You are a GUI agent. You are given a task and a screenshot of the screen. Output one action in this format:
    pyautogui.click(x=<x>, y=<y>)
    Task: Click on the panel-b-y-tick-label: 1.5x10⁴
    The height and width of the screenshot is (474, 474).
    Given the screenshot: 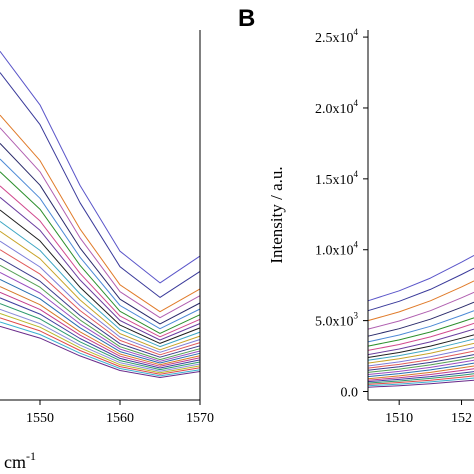 What is the action you would take?
    pyautogui.click(x=337, y=178)
    